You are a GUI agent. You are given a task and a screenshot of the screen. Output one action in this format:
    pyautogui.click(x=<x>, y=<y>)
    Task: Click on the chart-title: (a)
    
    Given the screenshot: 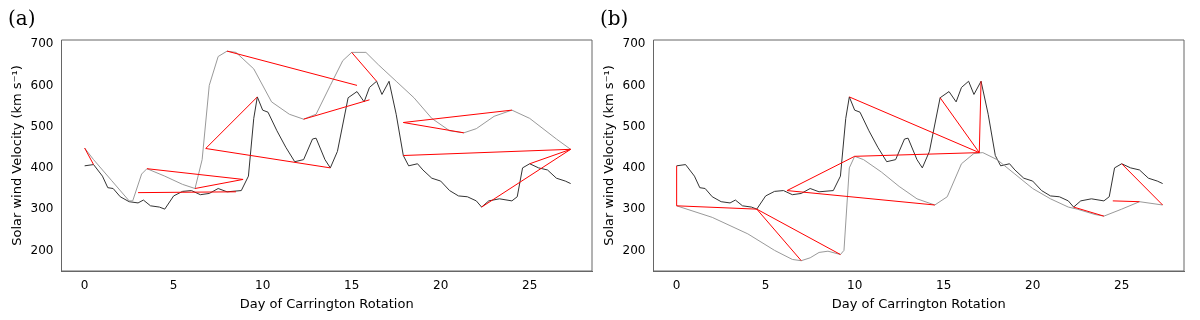 What is the action you would take?
    pyautogui.click(x=22, y=18)
    